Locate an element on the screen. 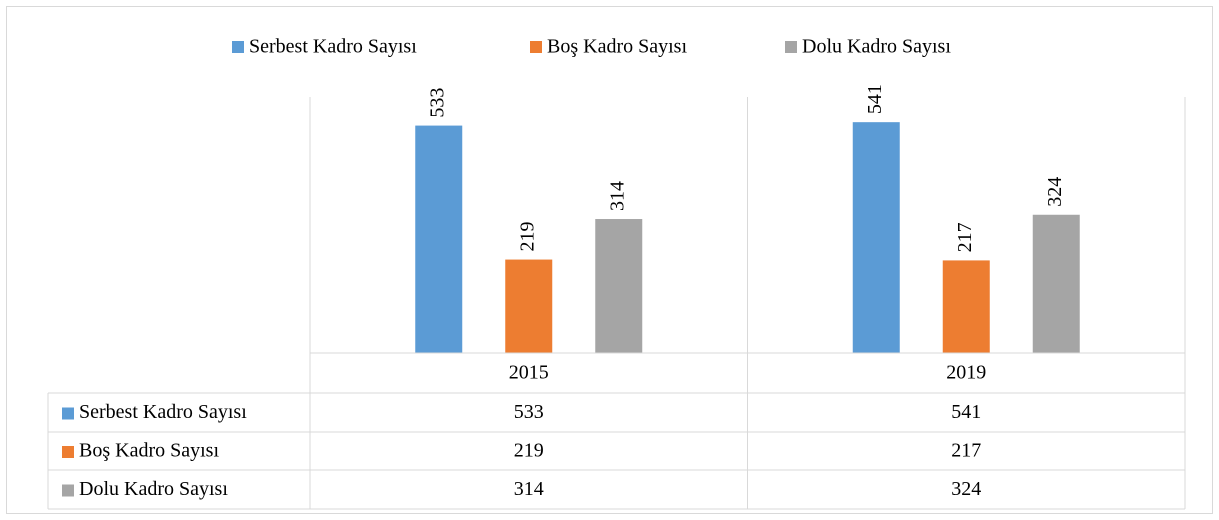  data-label: 314 is located at coordinates (617, 196).